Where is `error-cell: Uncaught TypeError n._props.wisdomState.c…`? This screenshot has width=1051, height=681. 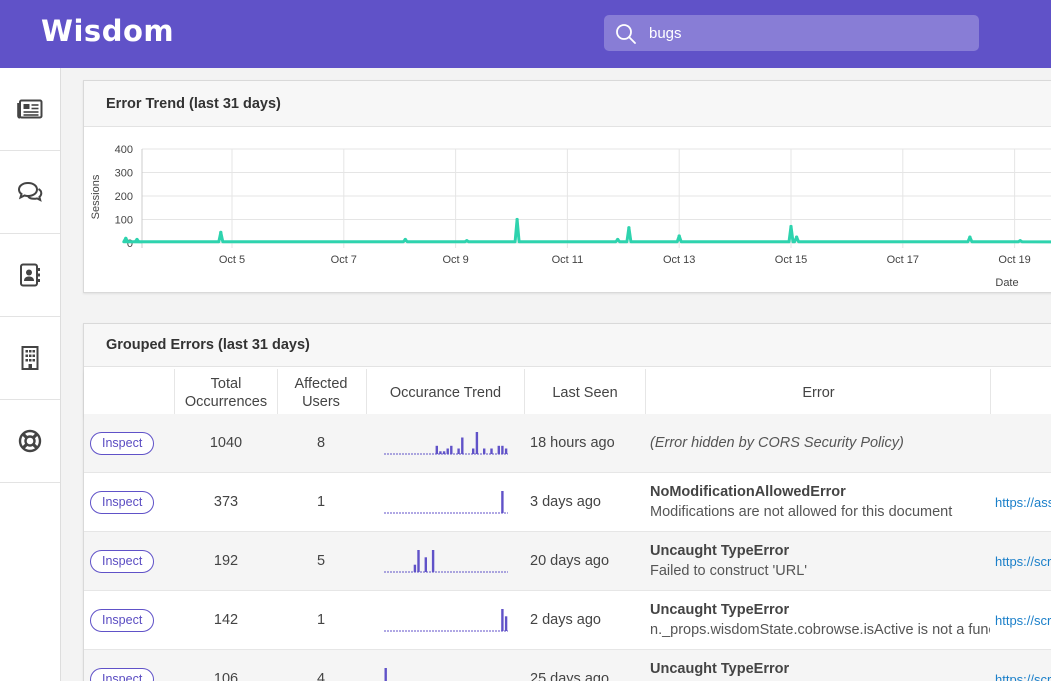
error-cell: Uncaught TypeError n._props.wisdomState.c… is located at coordinates (820, 620).